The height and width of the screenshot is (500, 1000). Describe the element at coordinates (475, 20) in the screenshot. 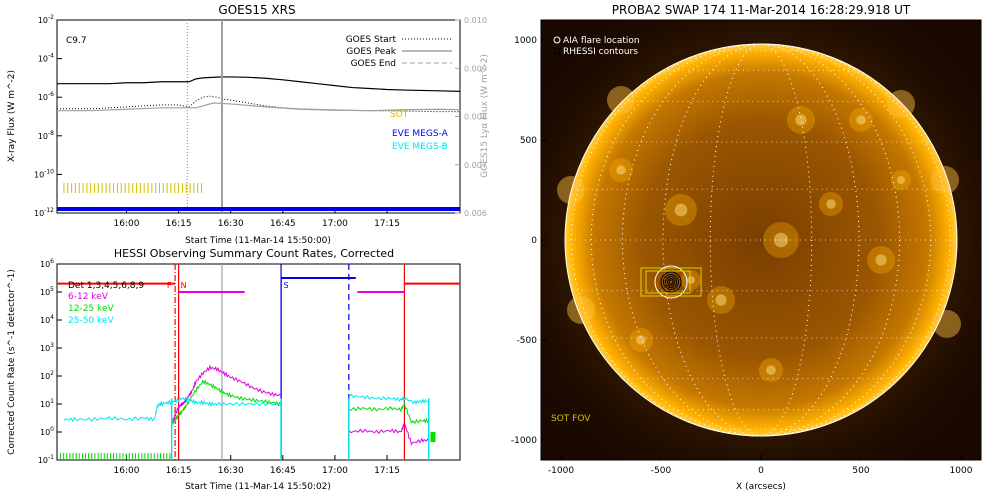

I see `goes-y-right-tick-label: 0.010` at that location.